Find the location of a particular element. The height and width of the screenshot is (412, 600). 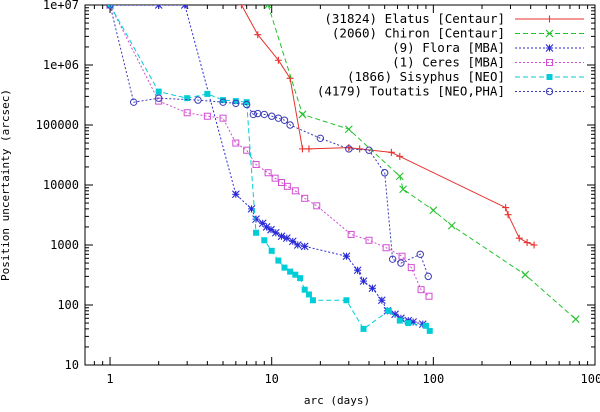

y-tick-label: 100 is located at coordinates (68, 305).